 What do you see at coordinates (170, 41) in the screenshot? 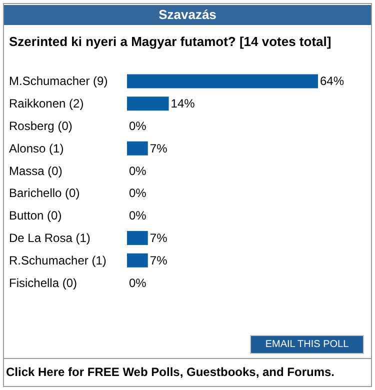
I see `chart-subtitle: Szerinted ki nyeri a Magyar futamot? [14 votes total]` at bounding box center [170, 41].